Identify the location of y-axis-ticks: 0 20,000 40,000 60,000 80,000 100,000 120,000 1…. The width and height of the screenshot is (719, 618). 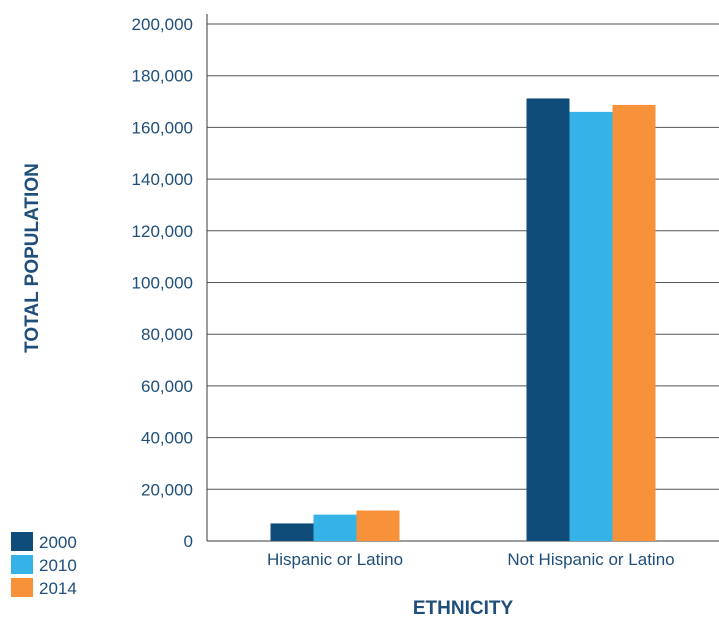
(162, 283).